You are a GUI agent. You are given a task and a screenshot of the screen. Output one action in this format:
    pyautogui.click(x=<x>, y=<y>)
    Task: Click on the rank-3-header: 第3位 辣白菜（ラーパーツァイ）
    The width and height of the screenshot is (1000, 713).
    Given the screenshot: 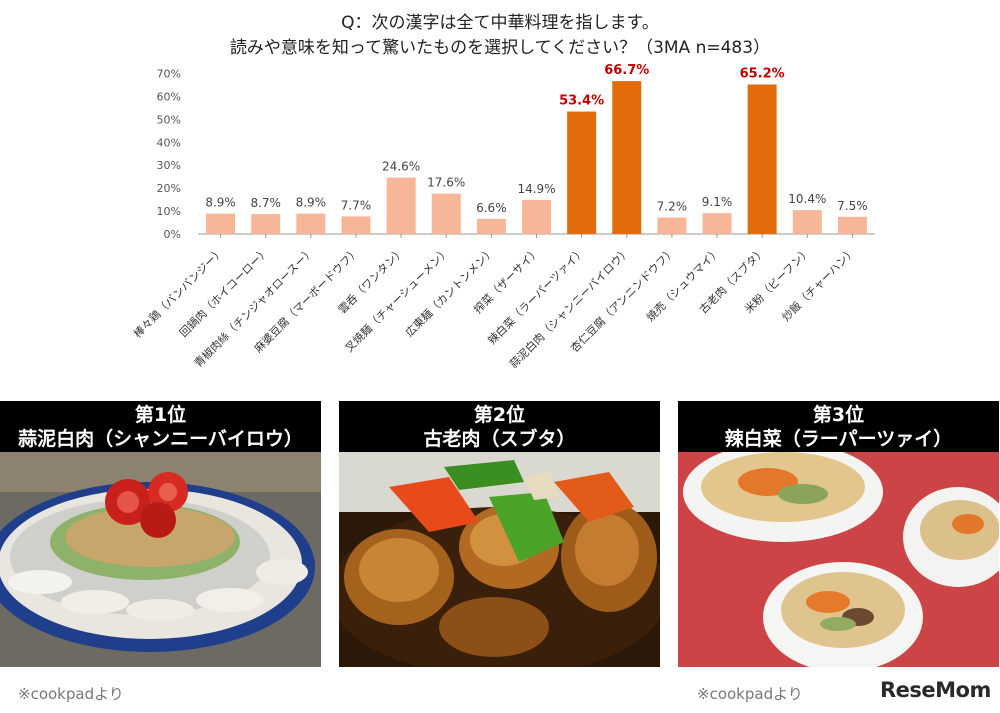 What is the action you would take?
    pyautogui.click(x=838, y=426)
    